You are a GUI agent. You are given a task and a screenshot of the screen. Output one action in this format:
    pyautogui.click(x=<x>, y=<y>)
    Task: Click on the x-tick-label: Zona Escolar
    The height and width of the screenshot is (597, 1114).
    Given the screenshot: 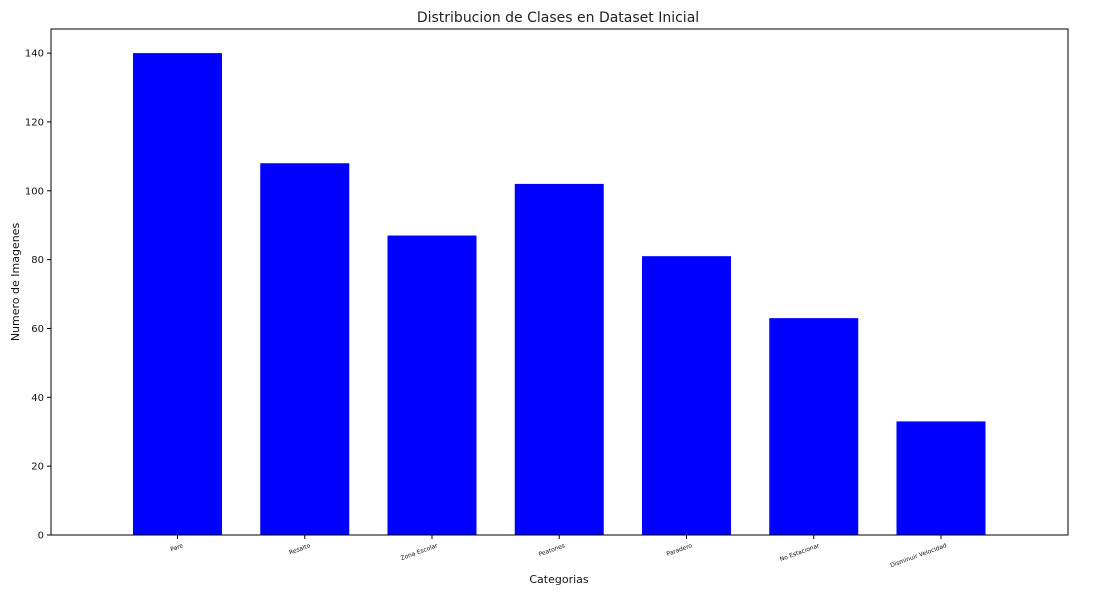 What is the action you would take?
    pyautogui.click(x=419, y=552)
    